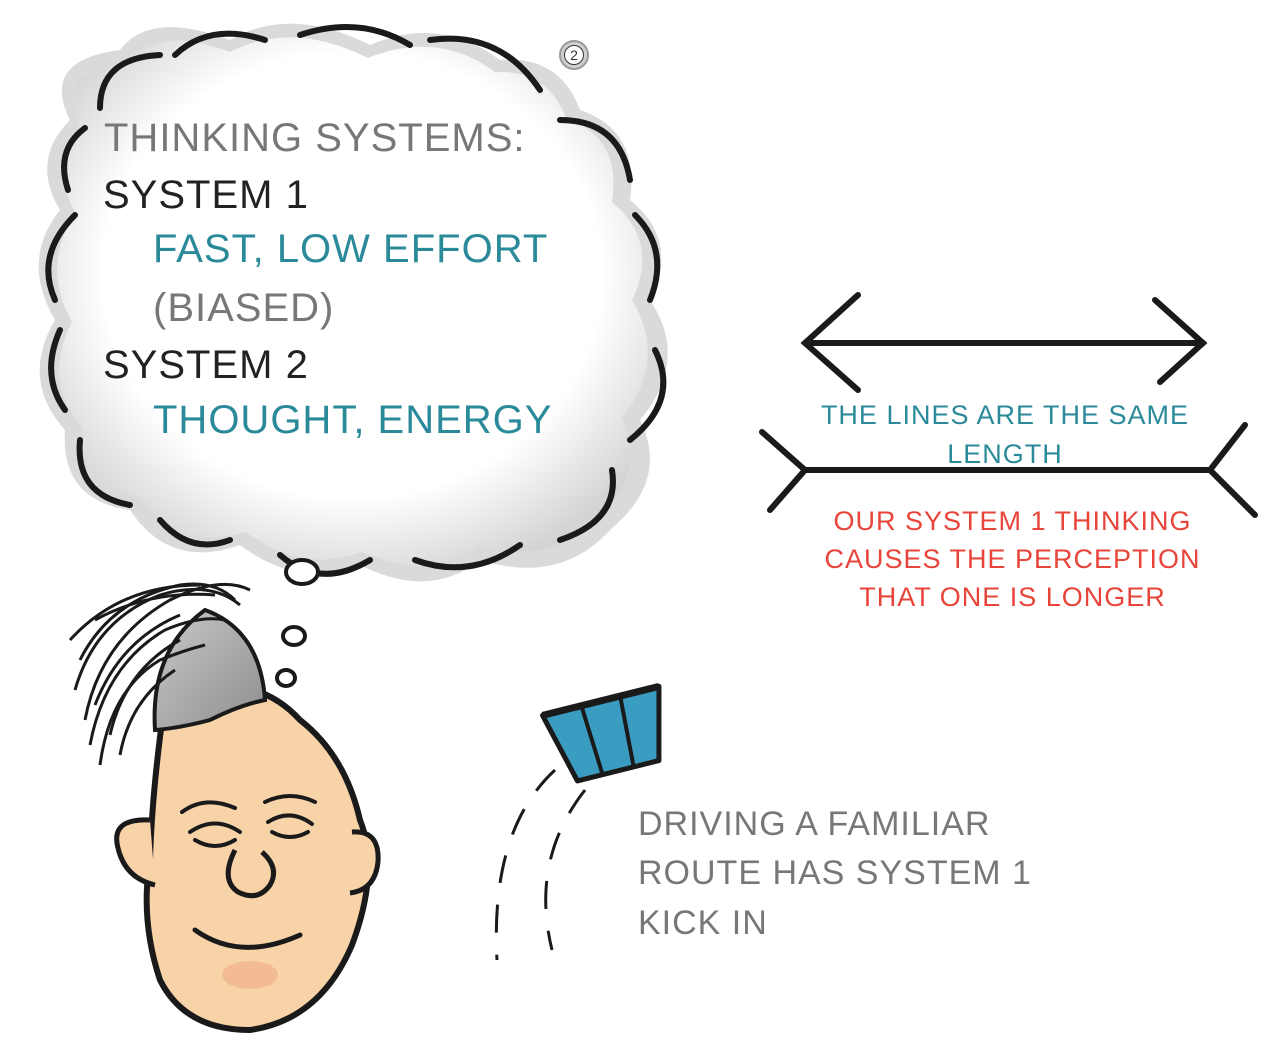  What do you see at coordinates (565, 870) in the screenshot?
I see `road-dashes-right` at bounding box center [565, 870].